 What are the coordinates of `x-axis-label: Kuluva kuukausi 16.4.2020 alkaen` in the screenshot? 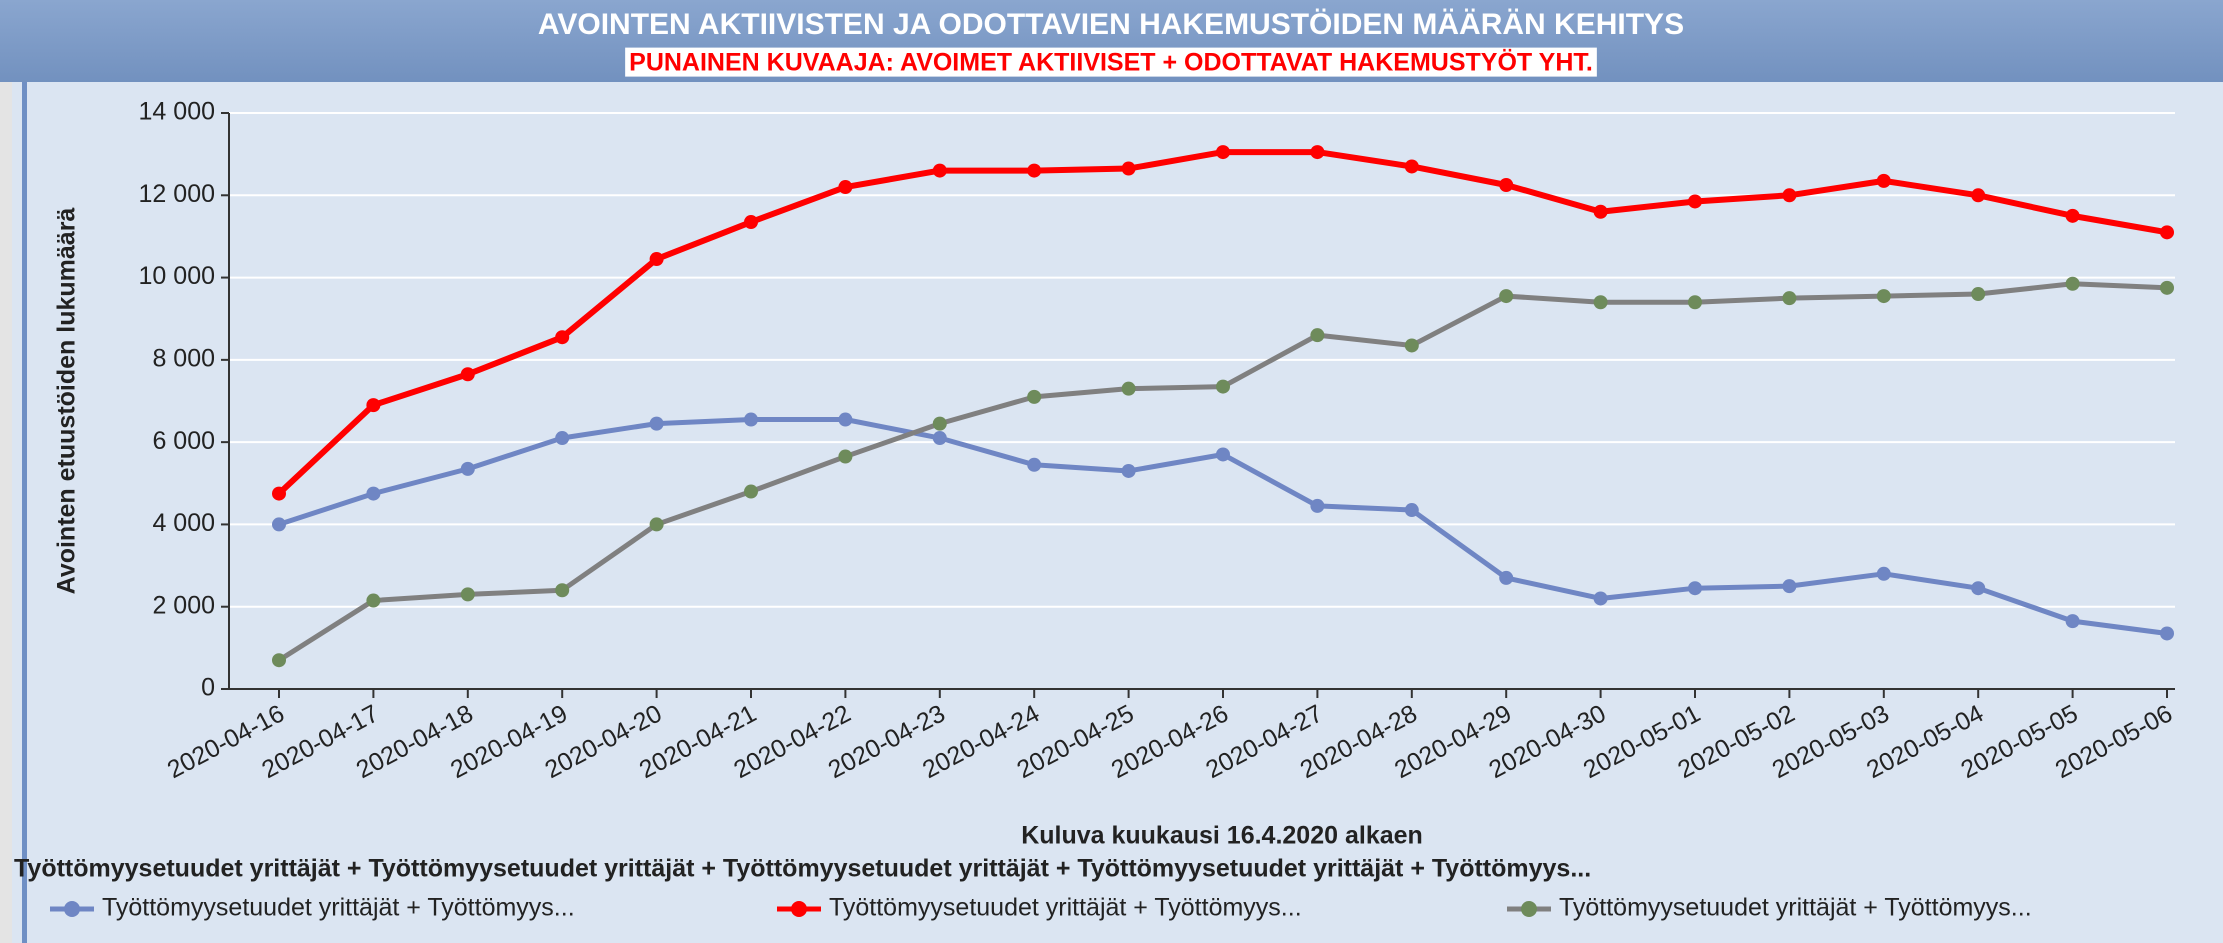 It's located at (1222, 836).